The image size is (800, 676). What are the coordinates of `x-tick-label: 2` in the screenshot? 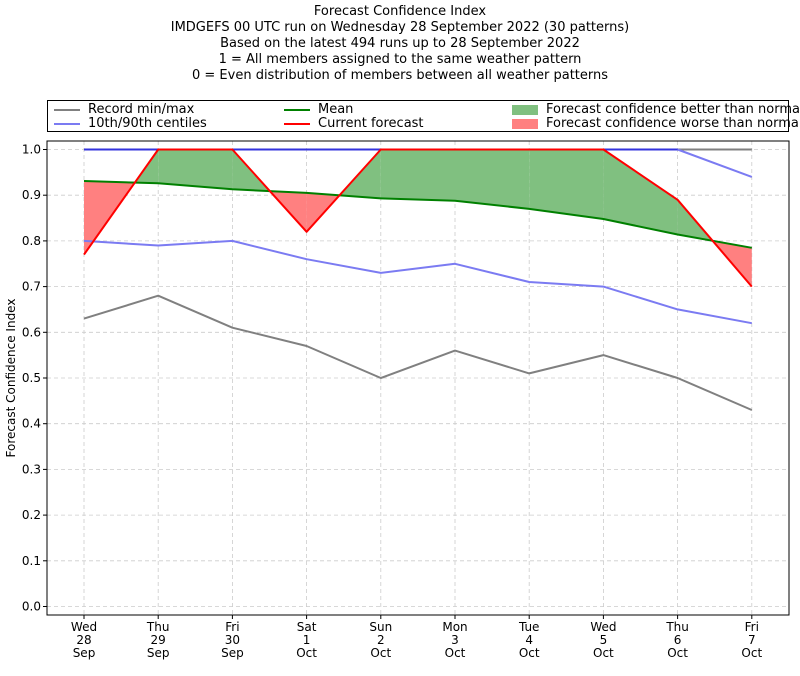 It's located at (381, 640).